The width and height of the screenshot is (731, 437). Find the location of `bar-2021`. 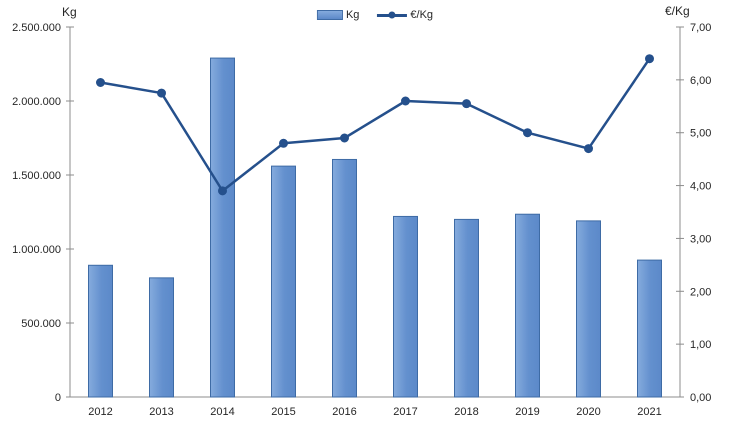

bar-2021 is located at coordinates (649, 328).